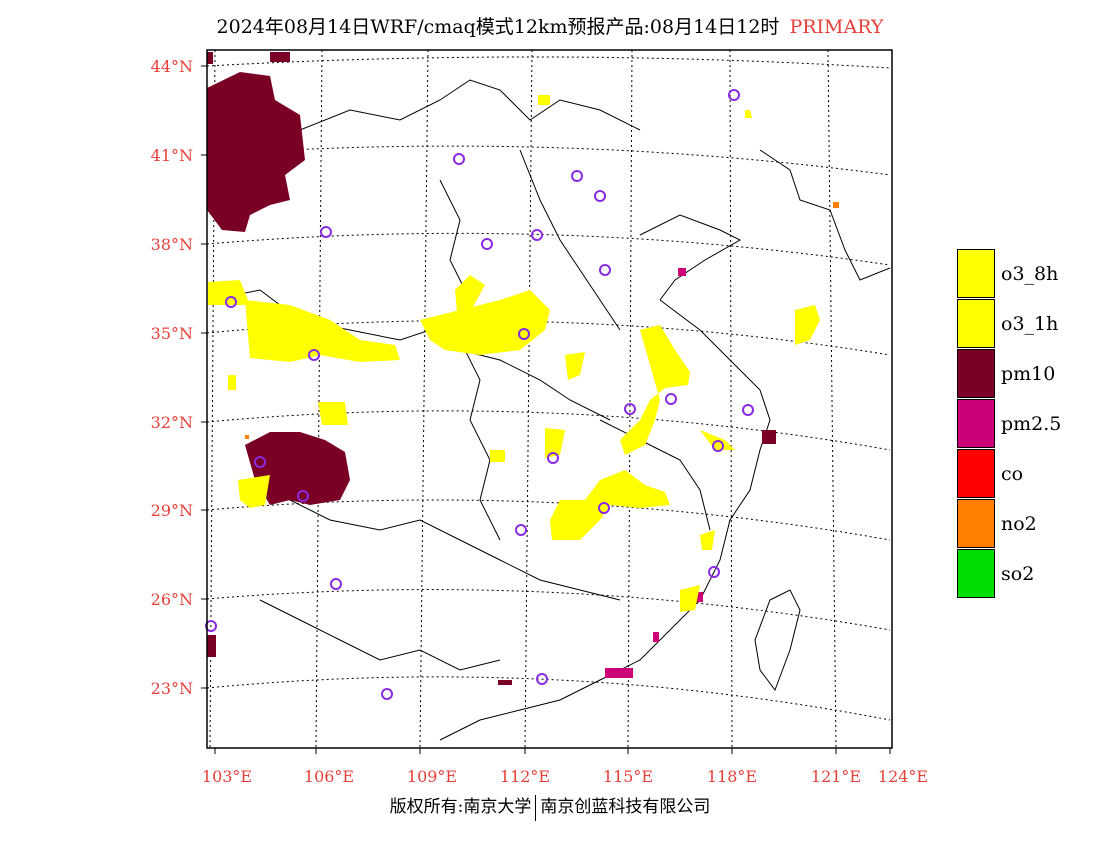 This screenshot has width=1100, height=850. Describe the element at coordinates (1019, 524) in the screenshot. I see `legend-label: no2` at that location.